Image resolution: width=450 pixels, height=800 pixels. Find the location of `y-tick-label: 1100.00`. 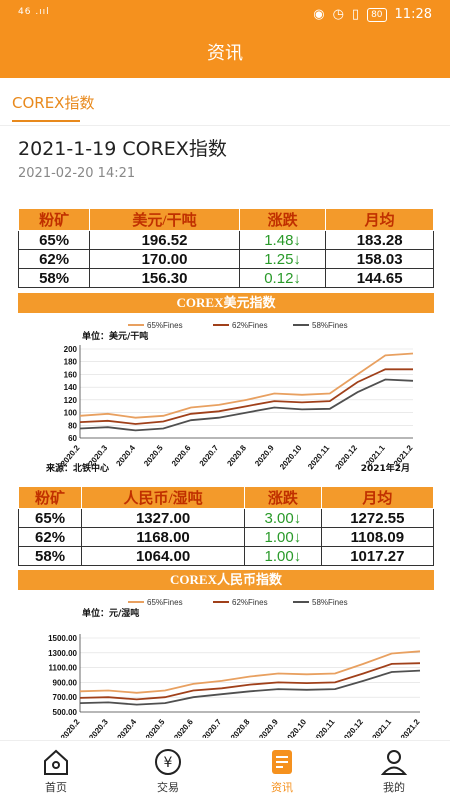

y-tick-label: 1100.00 is located at coordinates (63, 668).